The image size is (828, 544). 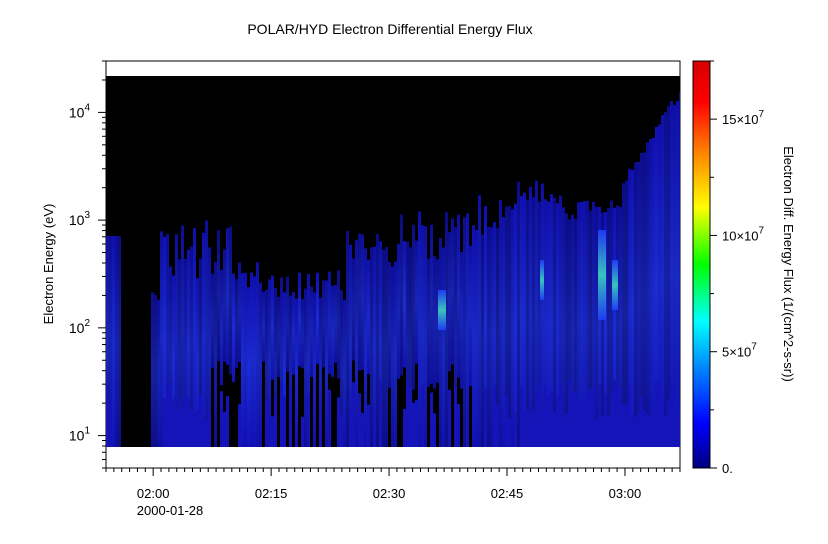 What do you see at coordinates (153, 493) in the screenshot?
I see `x-tick-label: 02:00` at bounding box center [153, 493].